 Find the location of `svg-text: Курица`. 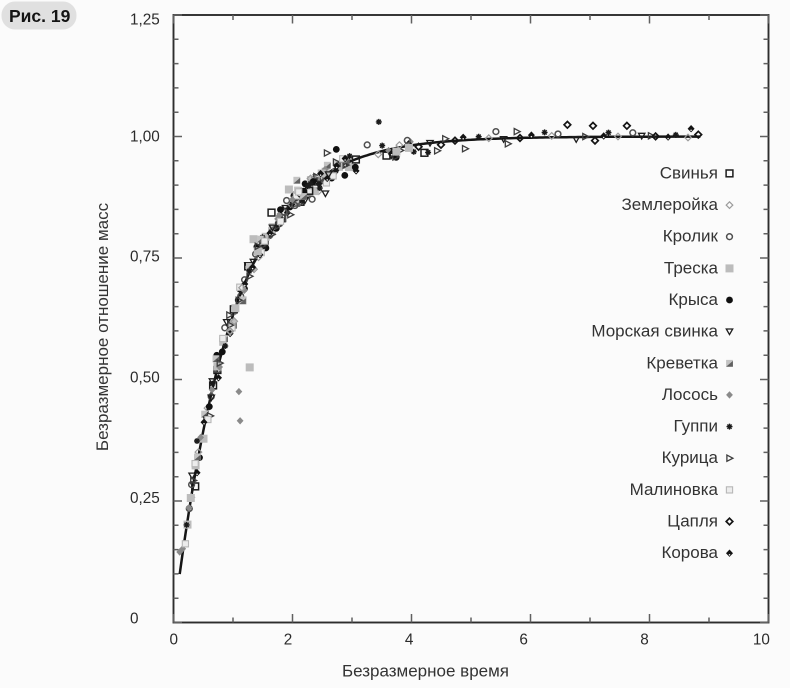

svg-text: Курица is located at coordinates (690, 457).